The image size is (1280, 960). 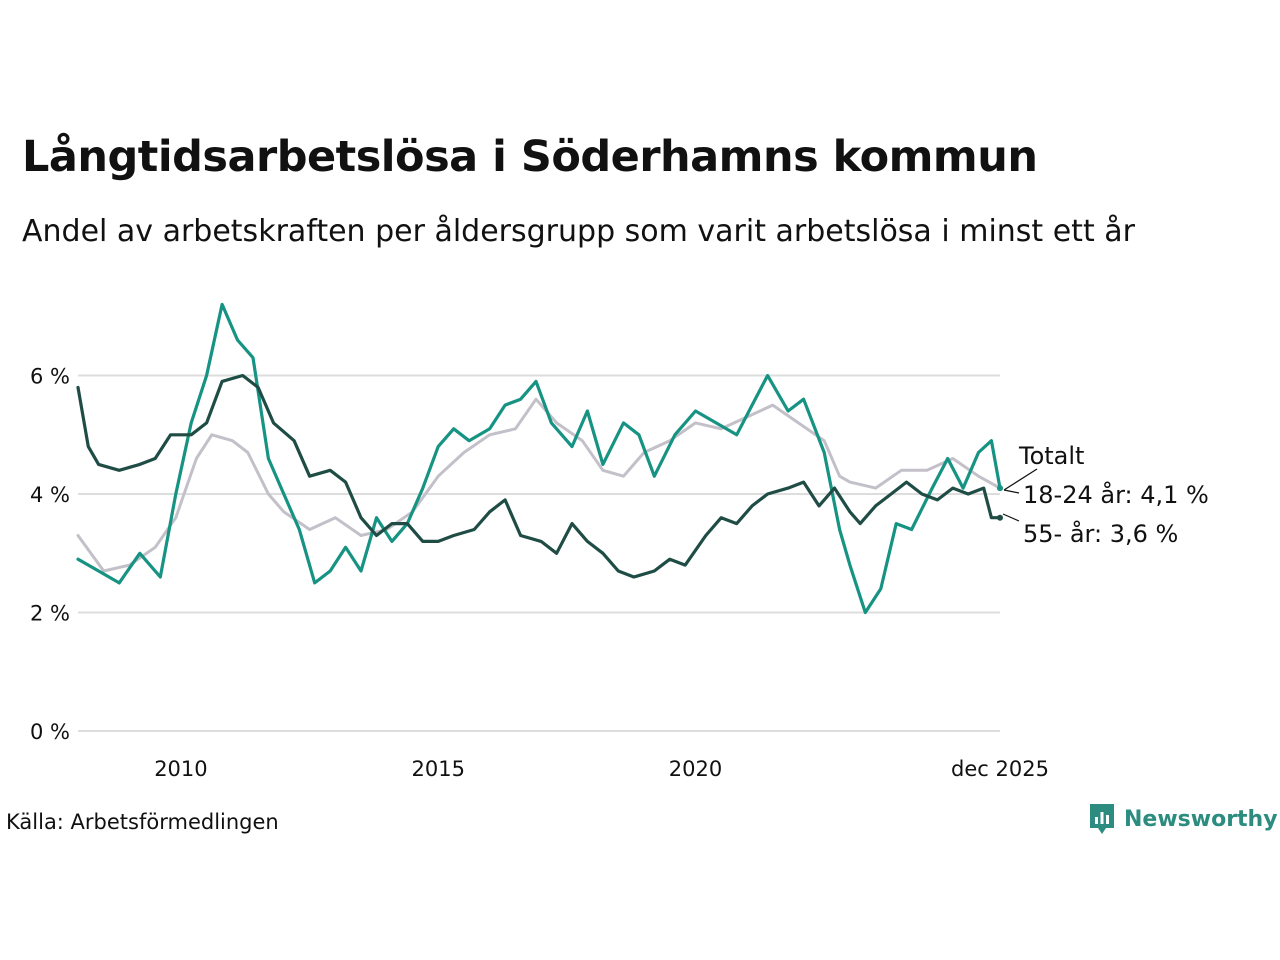 I want to click on leader-line-totalt, so click(x=1020, y=479).